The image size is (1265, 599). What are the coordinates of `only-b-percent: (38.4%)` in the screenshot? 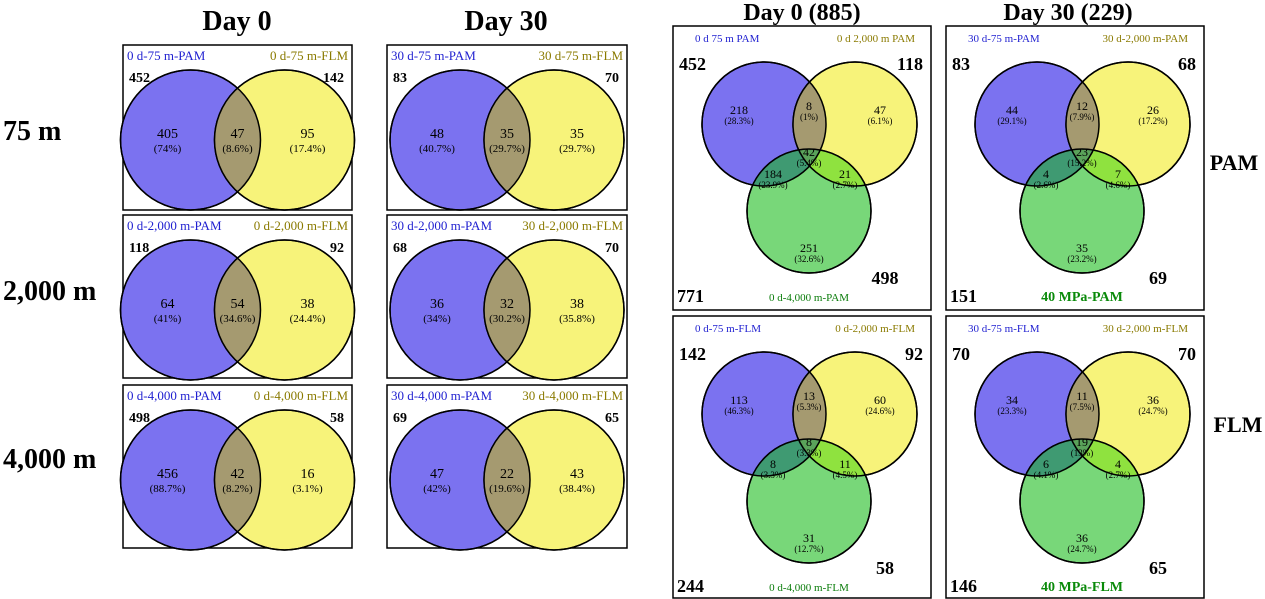 It's located at (577, 489).